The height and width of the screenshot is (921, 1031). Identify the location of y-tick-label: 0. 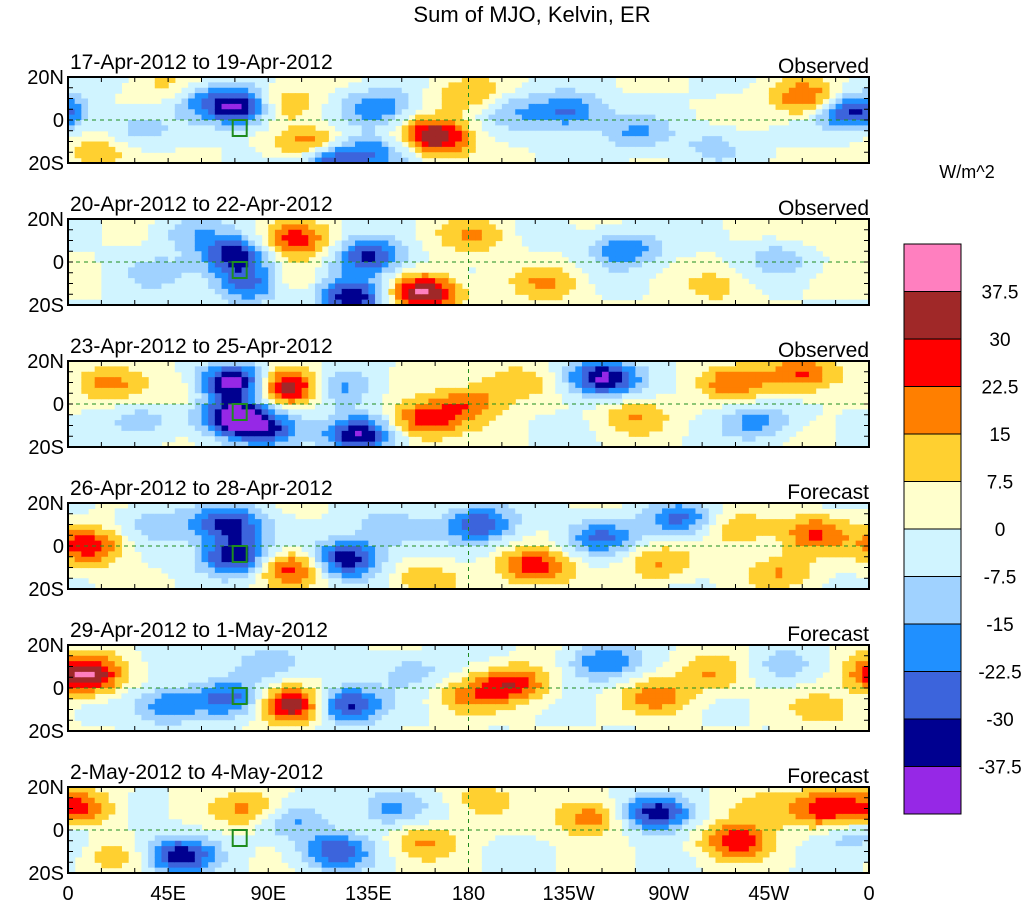
(58, 121).